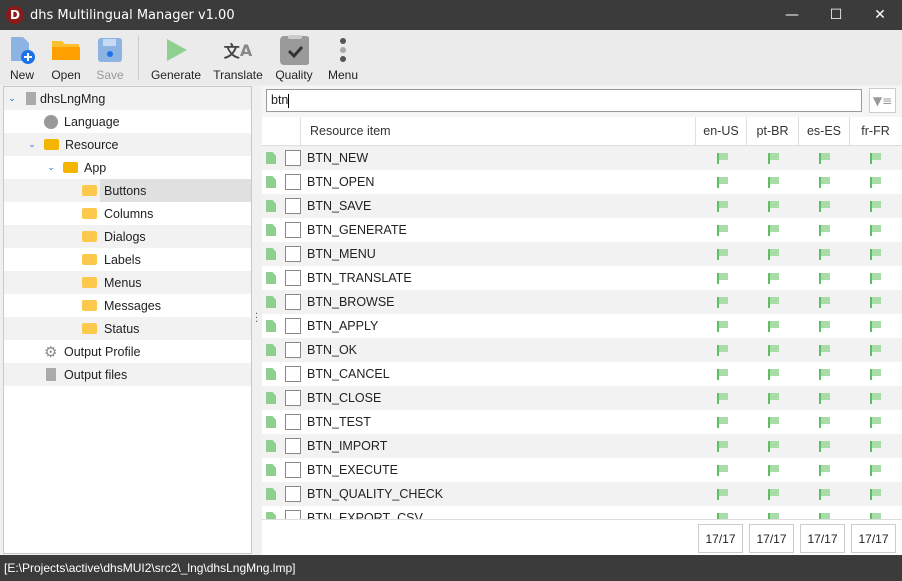 The image size is (902, 581). I want to click on generate-button: Generate, so click(176, 57).